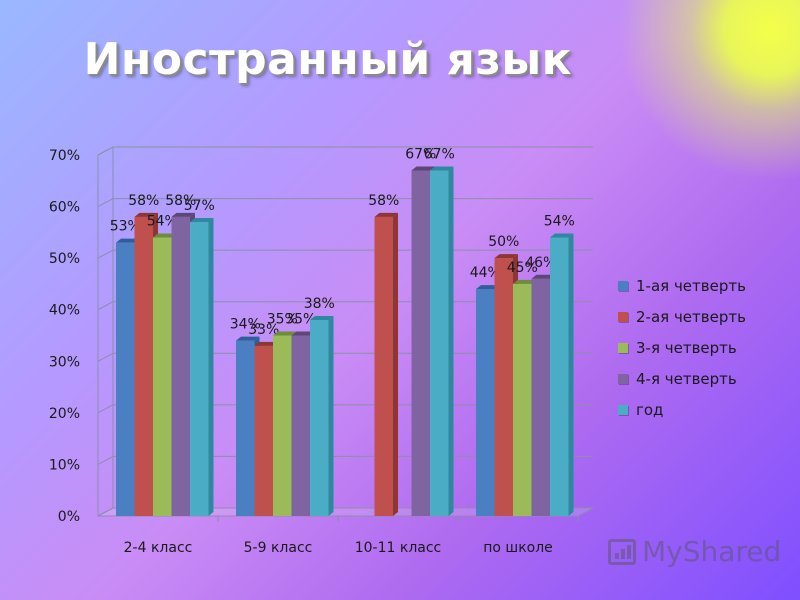 The height and width of the screenshot is (600, 800). I want to click on legend-label-2: 2-ая четверть, so click(691, 316).